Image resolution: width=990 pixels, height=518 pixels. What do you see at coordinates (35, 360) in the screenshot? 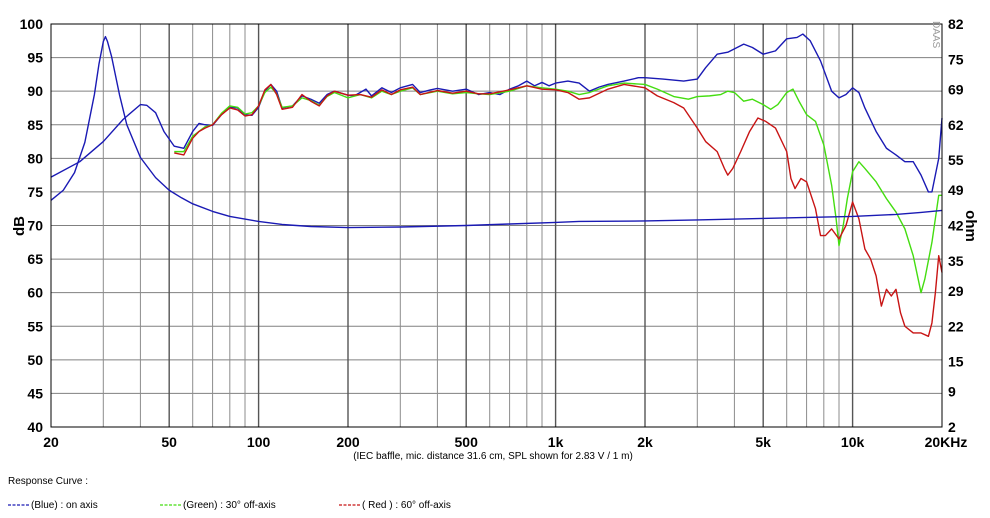
I see `y-tick-label: 50` at bounding box center [35, 360].